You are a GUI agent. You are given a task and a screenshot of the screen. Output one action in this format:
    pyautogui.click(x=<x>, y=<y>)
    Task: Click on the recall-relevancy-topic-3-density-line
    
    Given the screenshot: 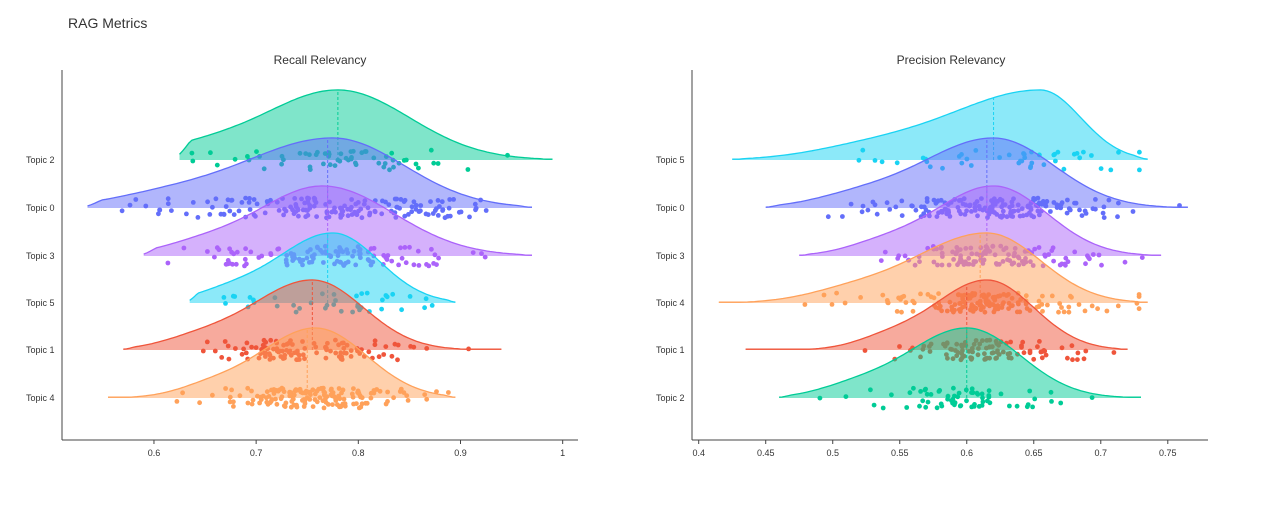 What is the action you would take?
    pyautogui.click(x=337, y=220)
    